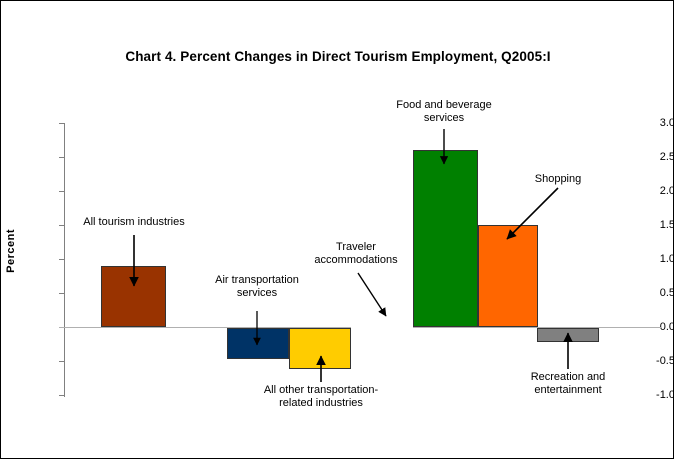  I want to click on ann-air-transport-line1: Air transportation, so click(257, 280).